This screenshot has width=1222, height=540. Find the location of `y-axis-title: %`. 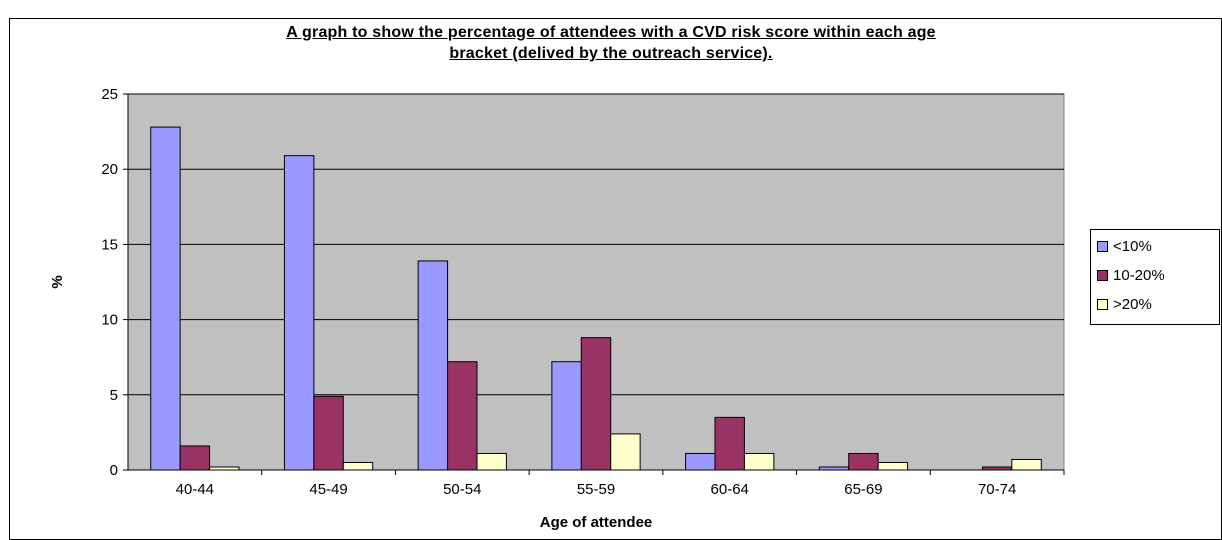

y-axis-title: % is located at coordinates (57, 281).